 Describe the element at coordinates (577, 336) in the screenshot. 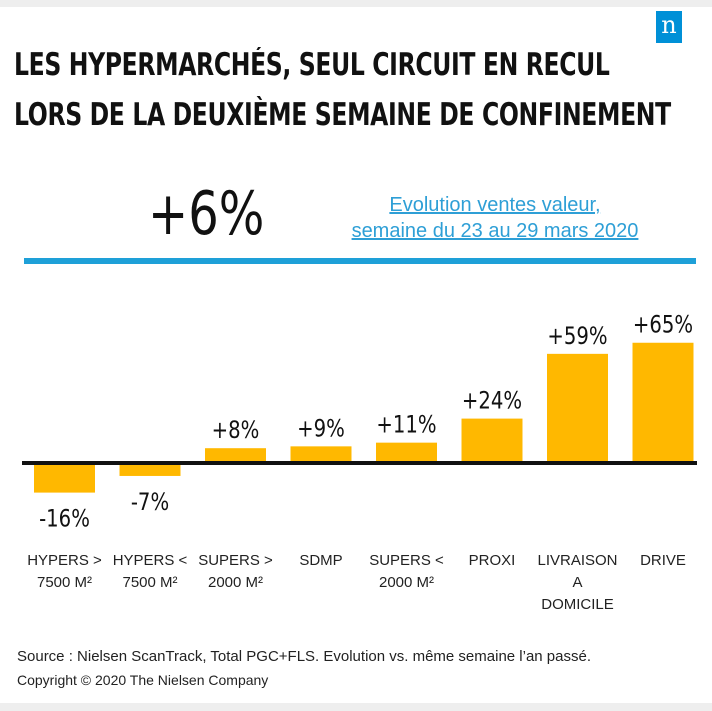

I see `data-label-6: +59%` at that location.